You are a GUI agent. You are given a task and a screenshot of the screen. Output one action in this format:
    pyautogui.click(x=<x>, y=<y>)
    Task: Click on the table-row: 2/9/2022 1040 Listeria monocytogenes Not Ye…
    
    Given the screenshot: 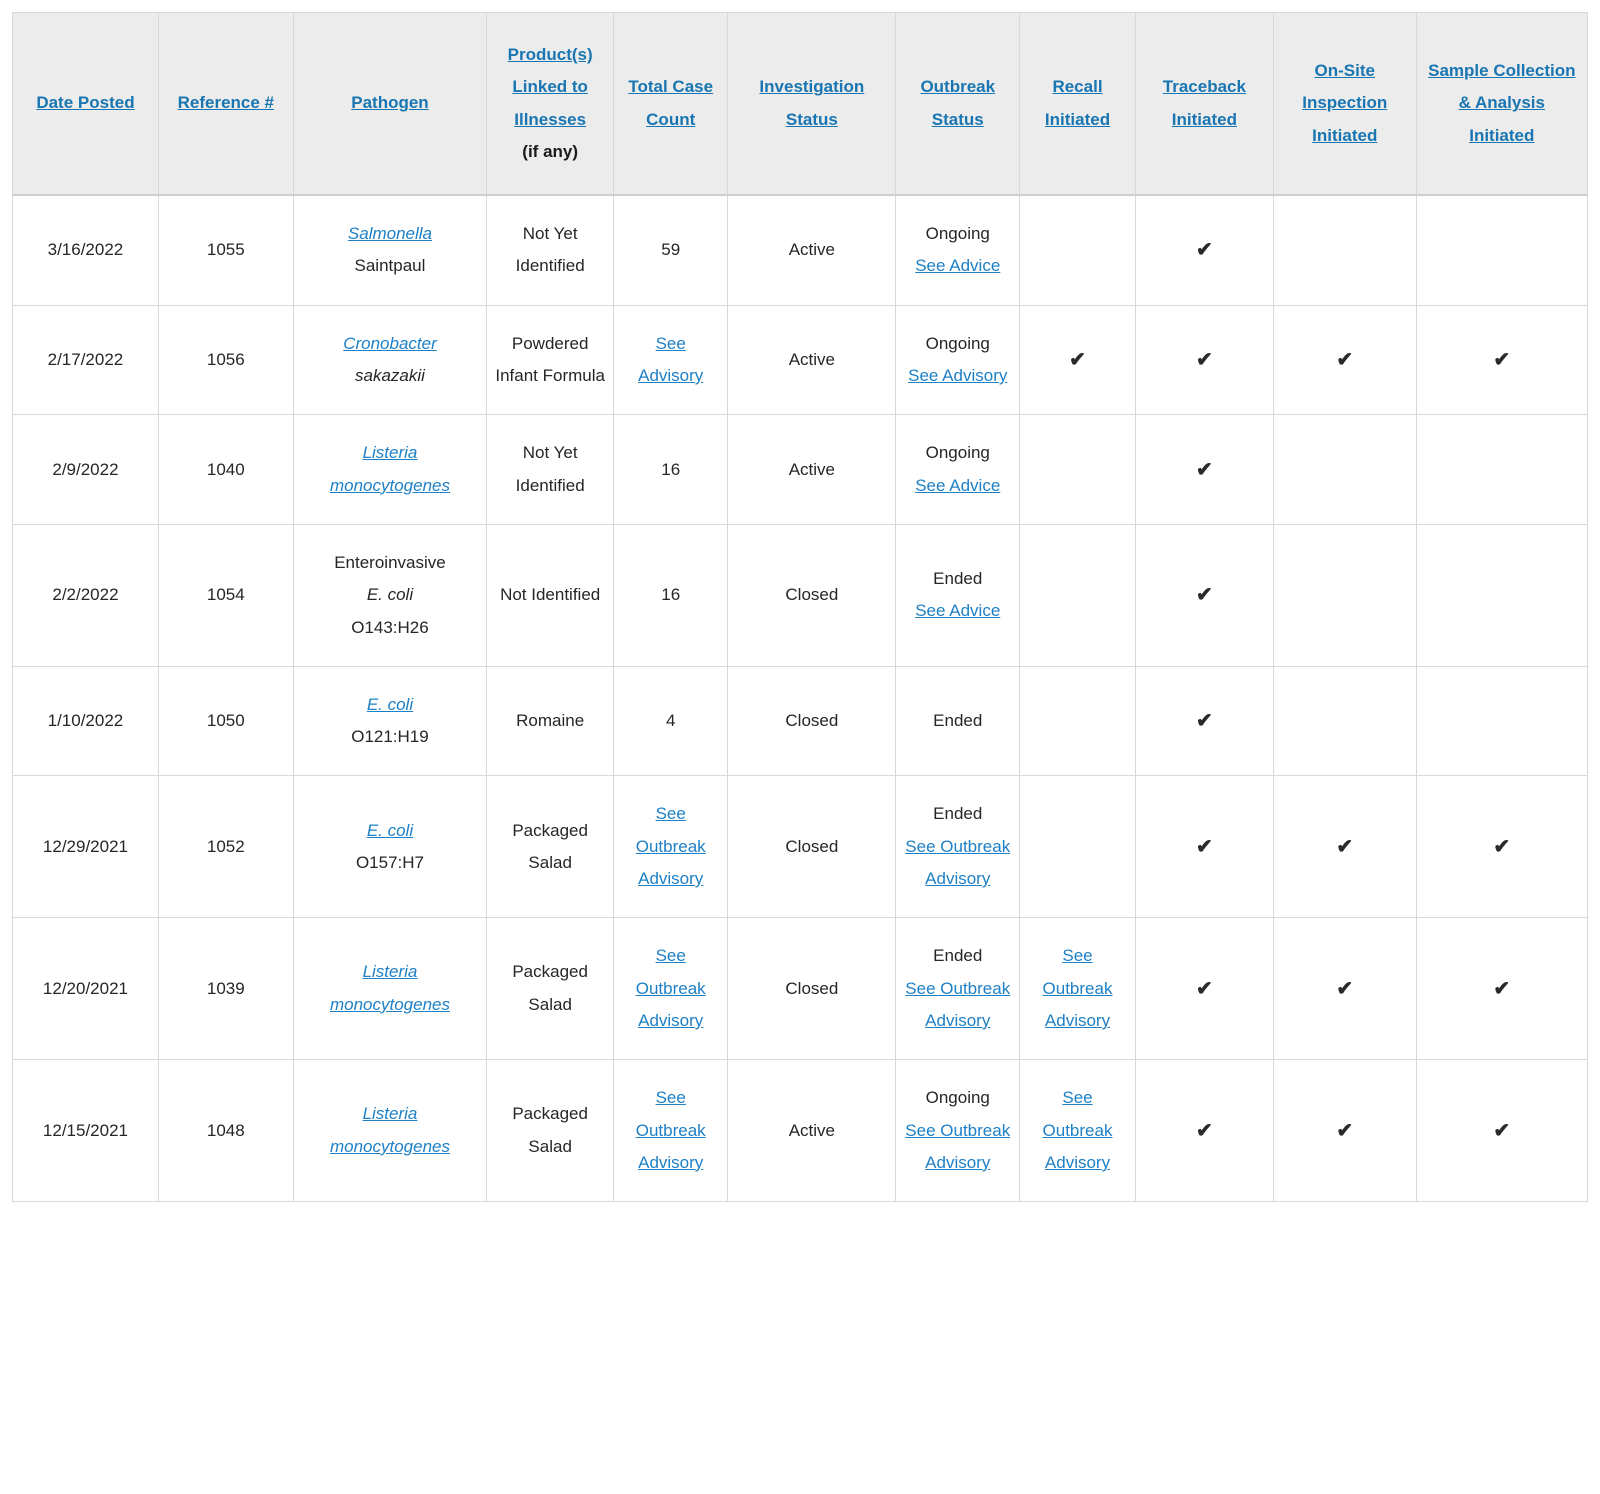 What is the action you would take?
    pyautogui.click(x=800, y=469)
    